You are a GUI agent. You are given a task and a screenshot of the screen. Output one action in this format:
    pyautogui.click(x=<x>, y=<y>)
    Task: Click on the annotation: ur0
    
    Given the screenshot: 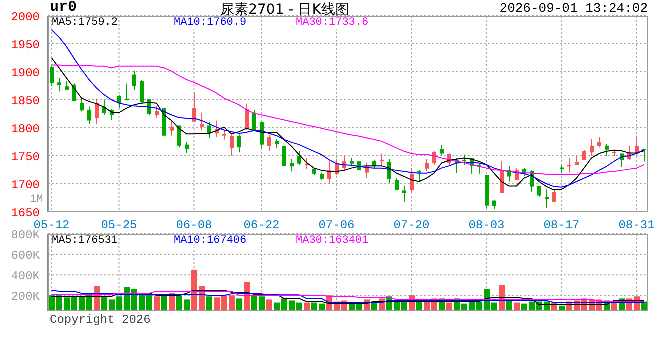 What is the action you would take?
    pyautogui.click(x=64, y=8)
    